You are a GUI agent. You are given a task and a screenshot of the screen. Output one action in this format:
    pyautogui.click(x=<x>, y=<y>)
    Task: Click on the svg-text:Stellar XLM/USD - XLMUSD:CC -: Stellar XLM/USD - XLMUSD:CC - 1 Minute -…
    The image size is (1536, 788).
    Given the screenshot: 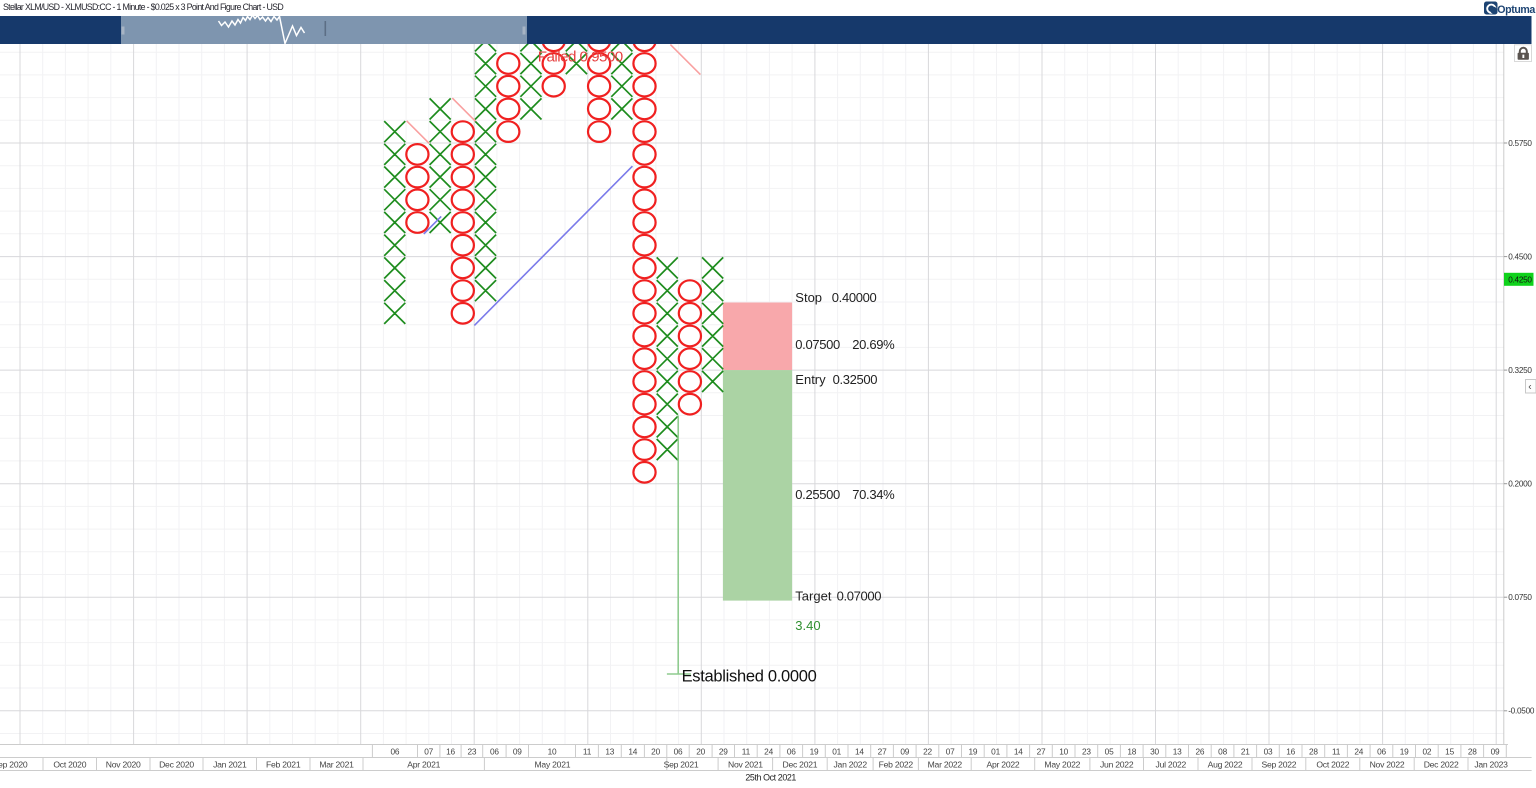 What is the action you would take?
    pyautogui.click(x=143, y=7)
    